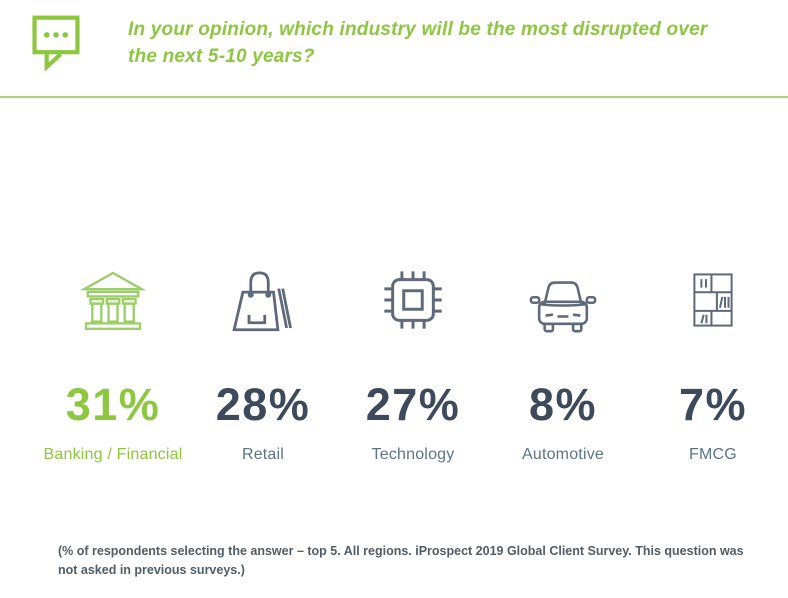 The width and height of the screenshot is (788, 598). I want to click on column-automotive: 8% Automotive, so click(563, 361).